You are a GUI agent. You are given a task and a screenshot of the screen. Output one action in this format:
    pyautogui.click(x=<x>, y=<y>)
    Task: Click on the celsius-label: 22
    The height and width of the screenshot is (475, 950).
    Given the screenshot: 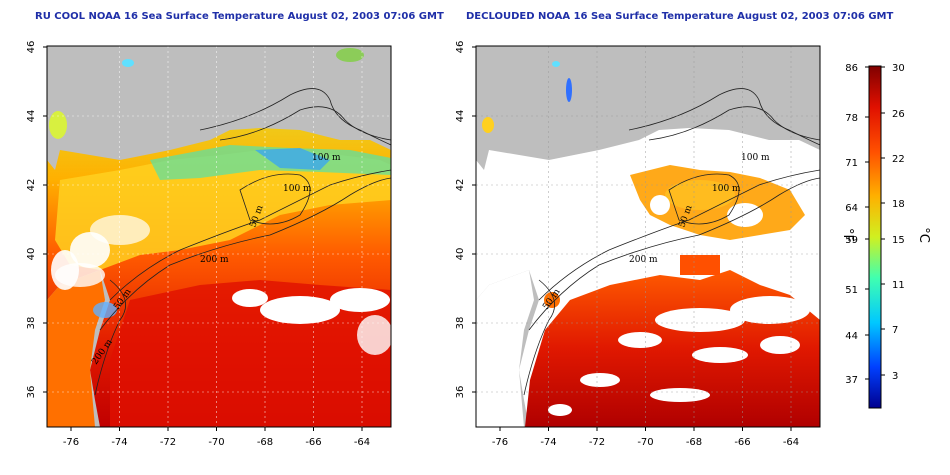 What is the action you would take?
    pyautogui.click(x=898, y=159)
    